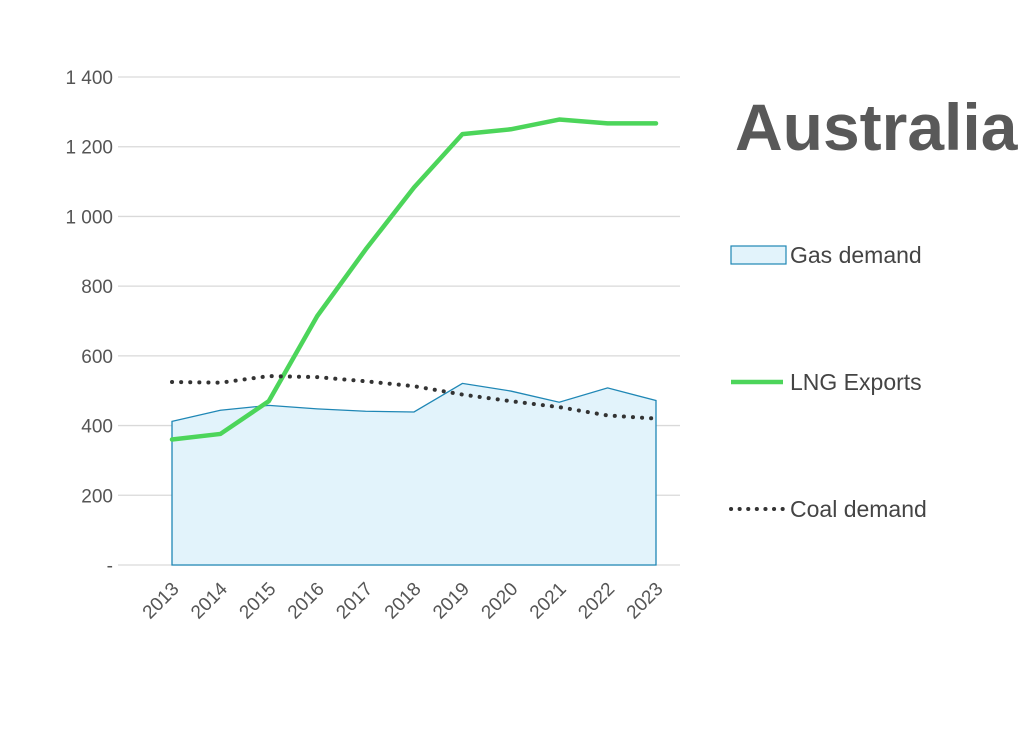 This screenshot has width=1024, height=737. I want to click on chart-title: Australia, so click(877, 127).